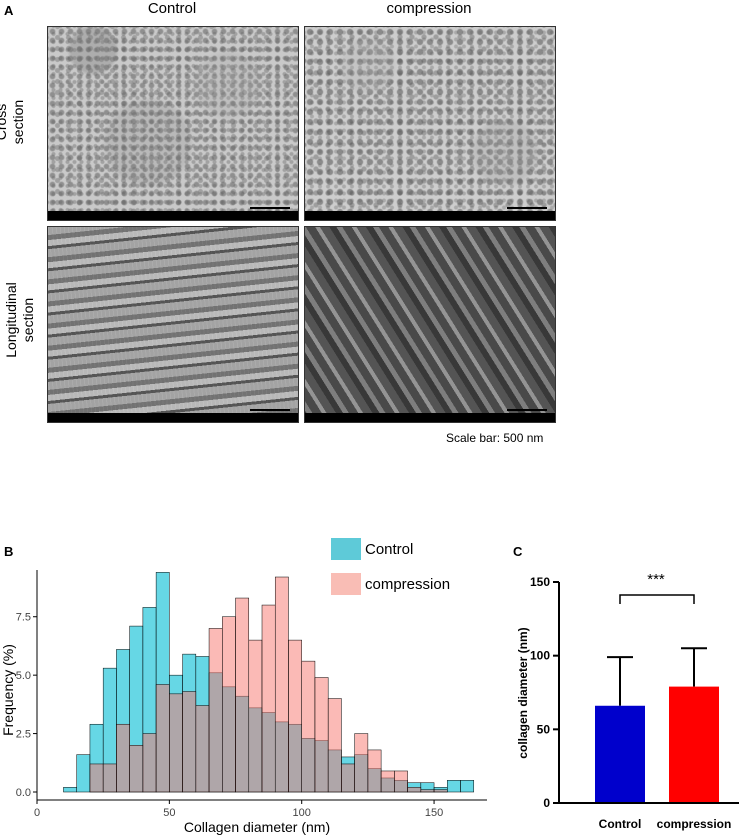 This screenshot has width=747, height=838. Describe the element at coordinates (694, 824) in the screenshot. I see `bar-category-label-compression: compression` at that location.